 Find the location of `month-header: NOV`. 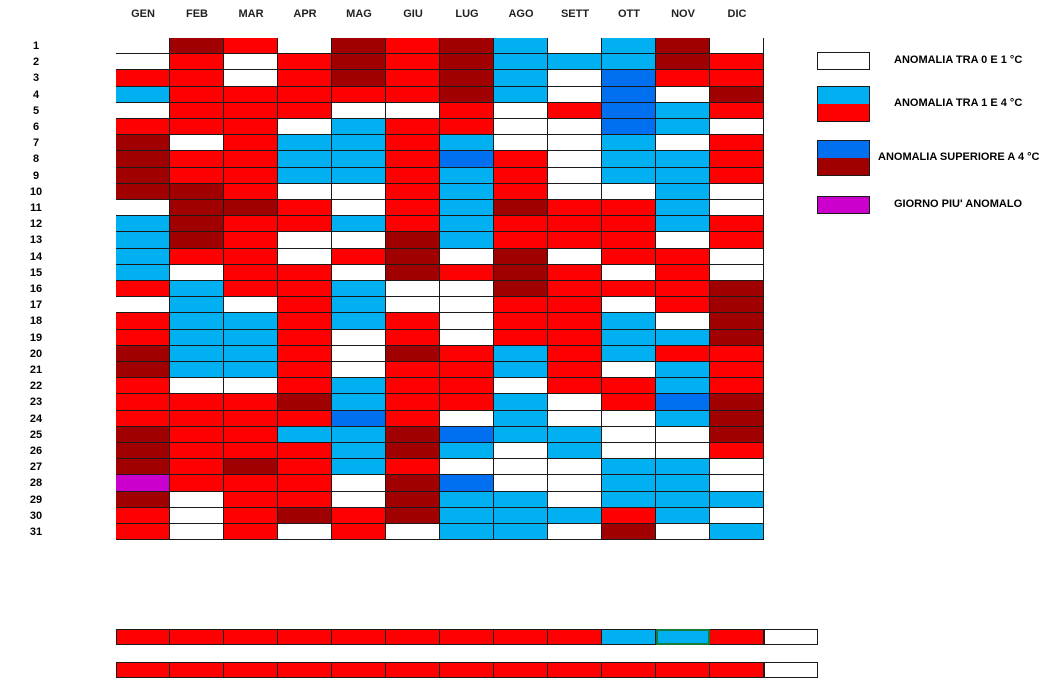

month-header: NOV is located at coordinates (683, 14).